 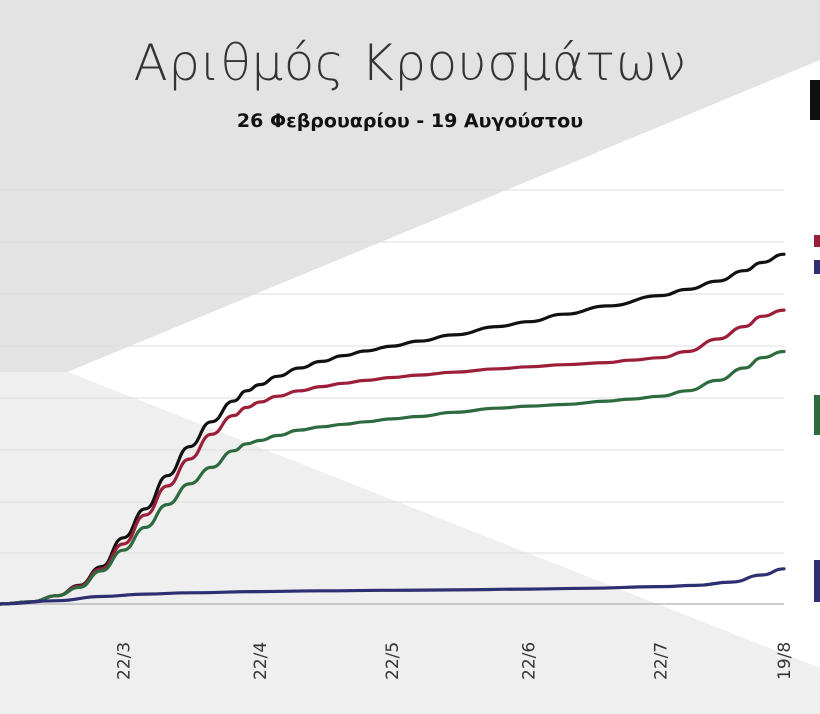 I want to click on legend-swatch-navy, so click(x=817, y=267).